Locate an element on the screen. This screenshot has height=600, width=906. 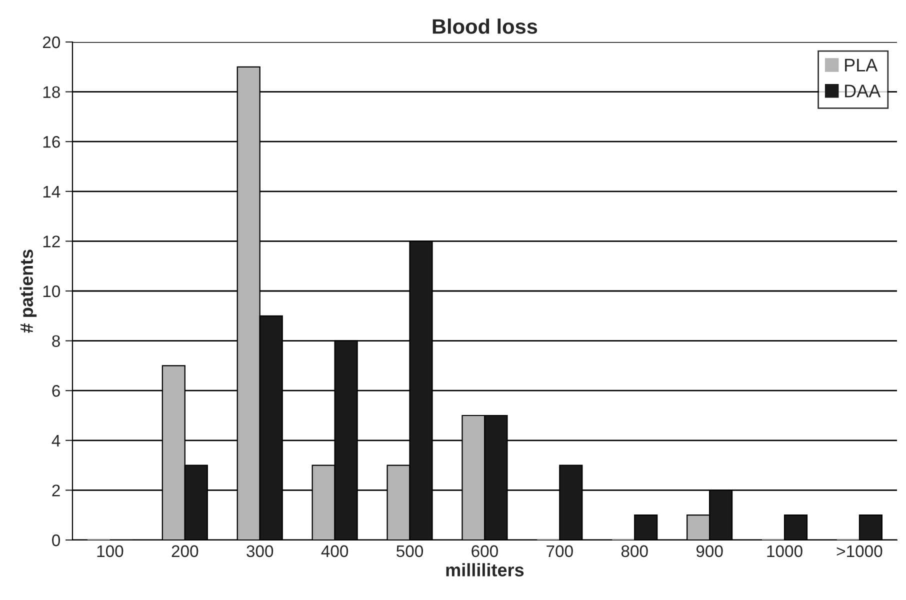
x-tick-label: 800 is located at coordinates (634, 551).